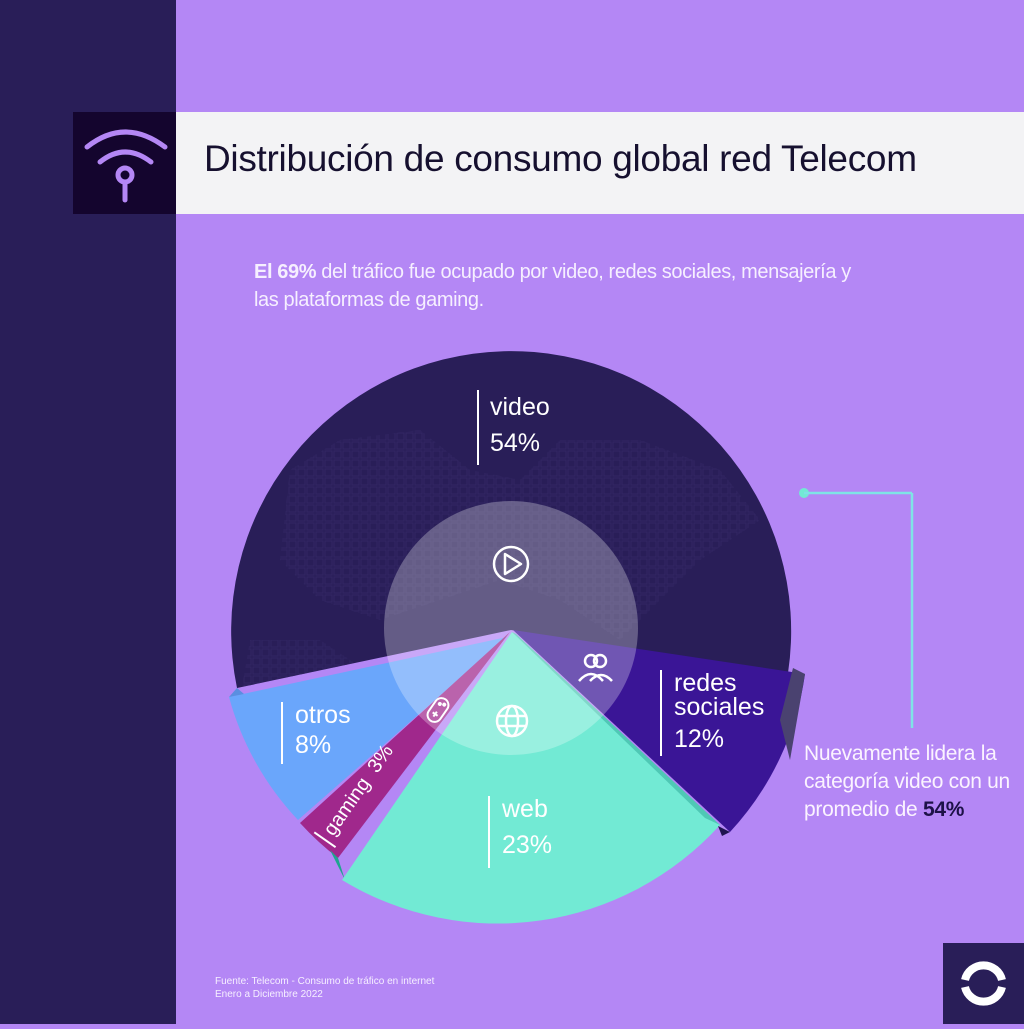 The image size is (1024, 1029). What do you see at coordinates (595, 667) in the screenshot?
I see `users-icon` at bounding box center [595, 667].